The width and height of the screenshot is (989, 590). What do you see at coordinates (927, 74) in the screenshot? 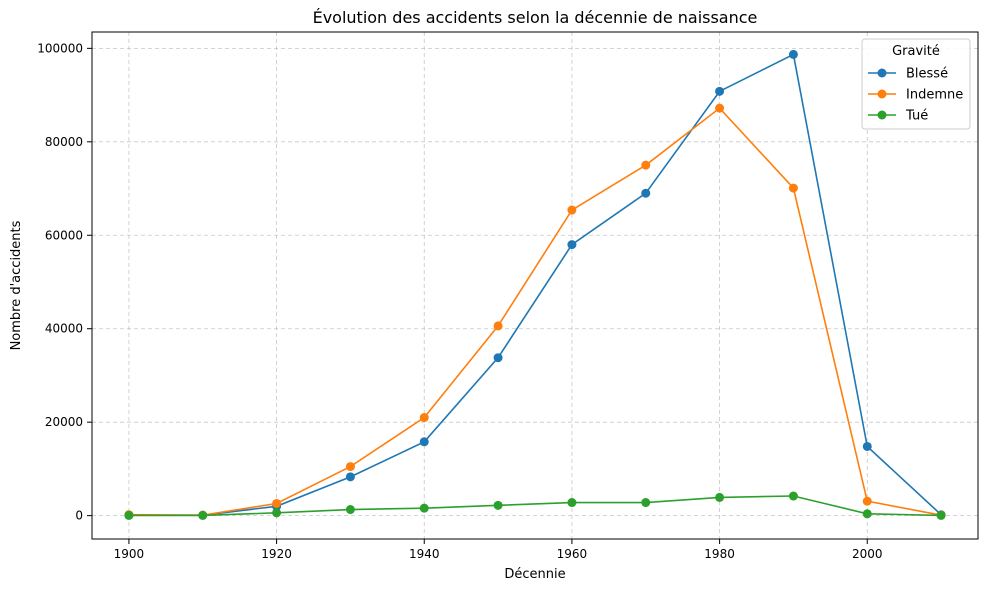
I see `legend-label: Blessé` at bounding box center [927, 74].